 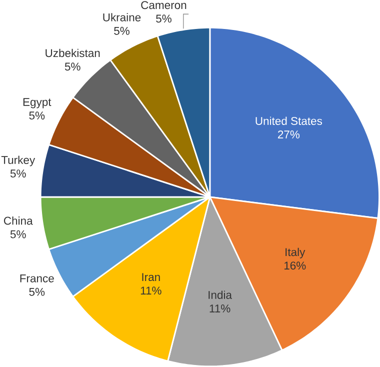 I want to click on slice-label: Iran, so click(x=151, y=277).